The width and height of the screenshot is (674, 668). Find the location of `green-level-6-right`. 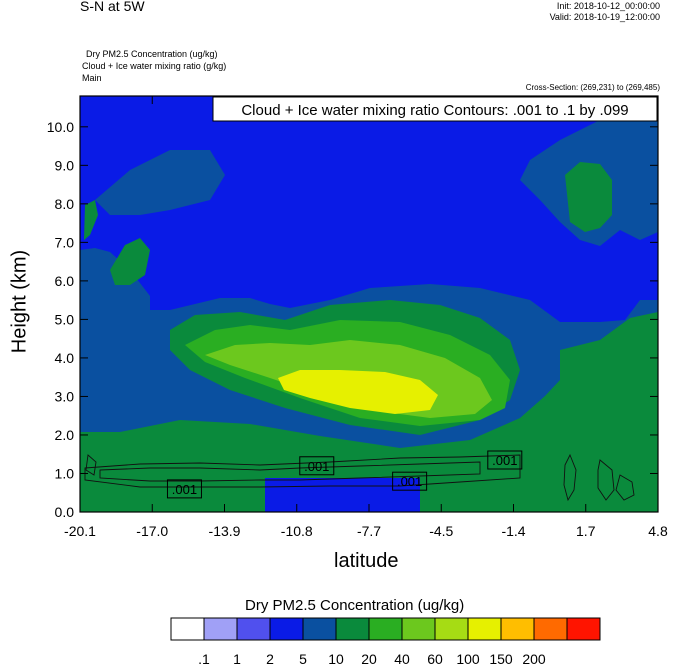

green-level-6-right is located at coordinates (588, 197).